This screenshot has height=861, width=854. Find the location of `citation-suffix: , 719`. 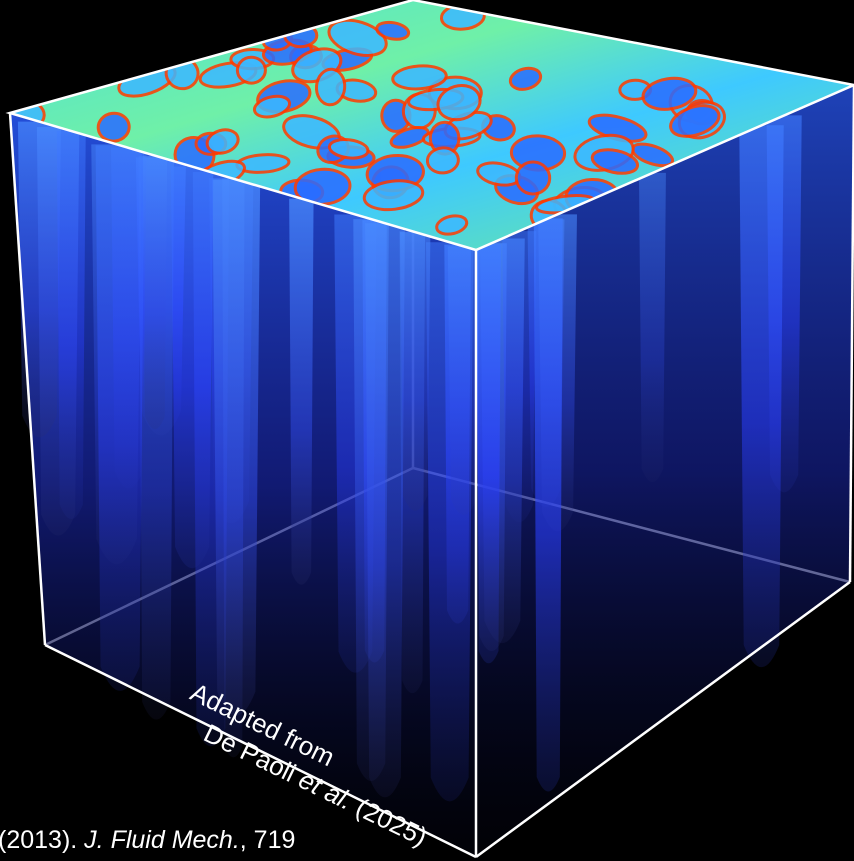

citation-suffix: , 719 is located at coordinates (267, 840).